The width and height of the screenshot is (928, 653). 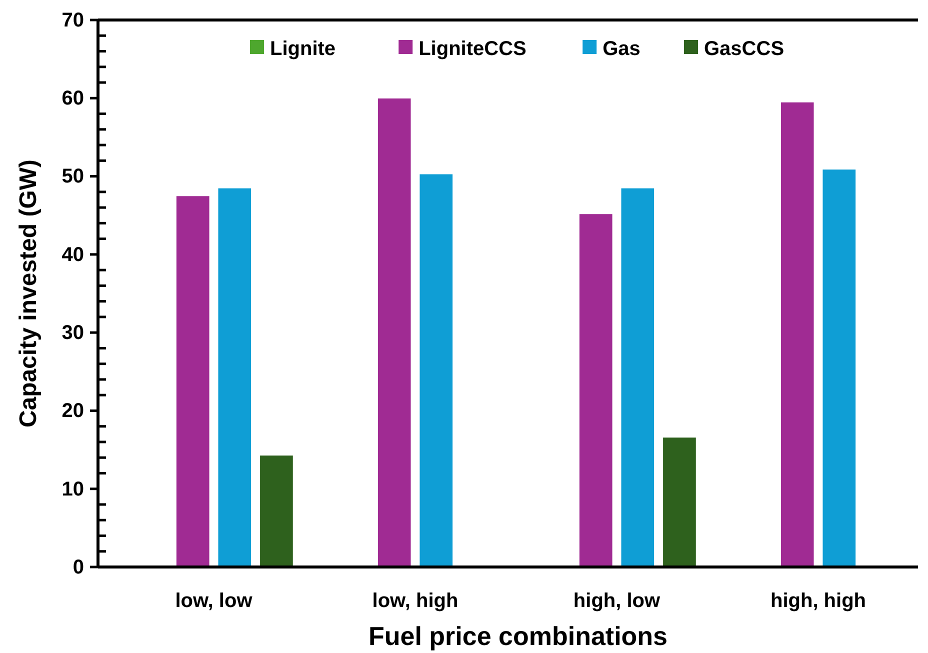 What do you see at coordinates (303, 49) in the screenshot?
I see `legend-label: Lignite` at bounding box center [303, 49].